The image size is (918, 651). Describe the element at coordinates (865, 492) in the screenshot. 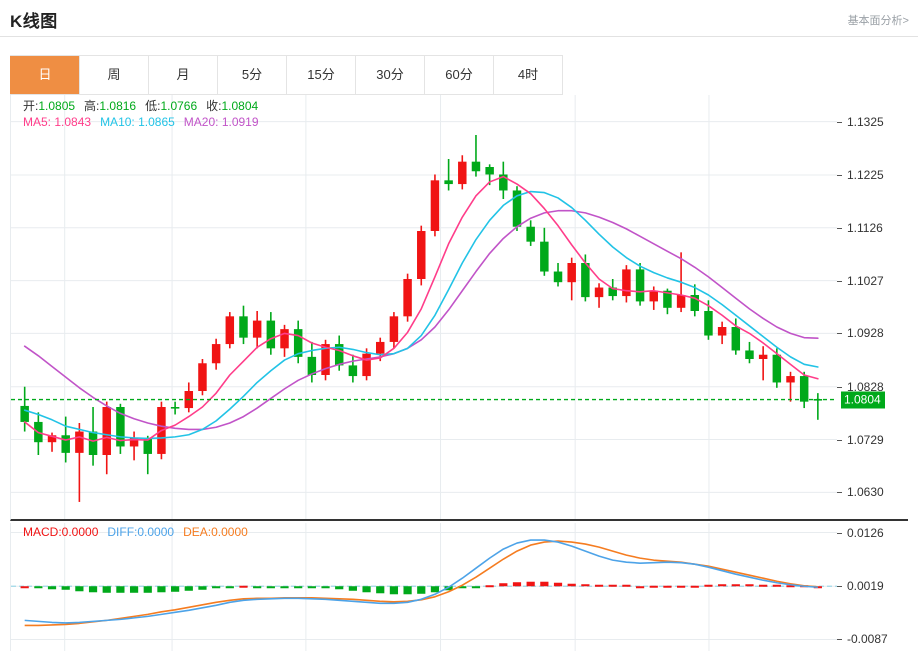

I see `price-axis-tick: 1.0630` at that location.